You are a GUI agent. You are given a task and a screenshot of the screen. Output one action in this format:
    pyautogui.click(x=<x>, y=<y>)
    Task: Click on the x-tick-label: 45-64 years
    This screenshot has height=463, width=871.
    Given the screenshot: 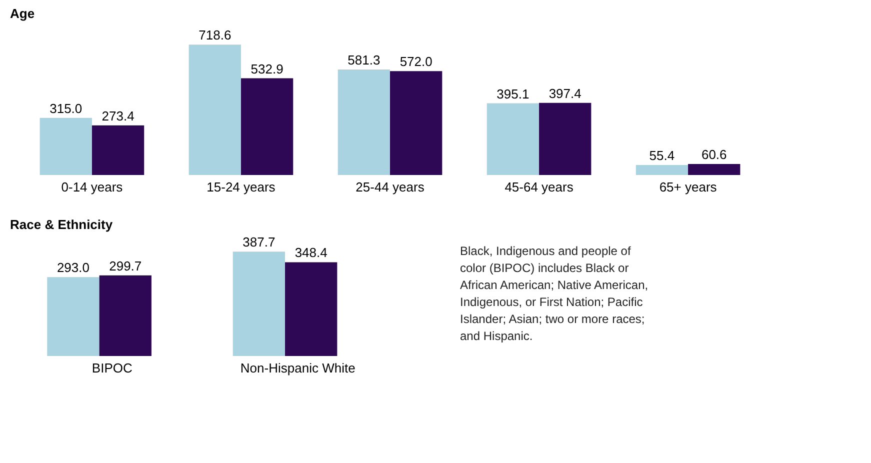 What is the action you would take?
    pyautogui.click(x=539, y=187)
    